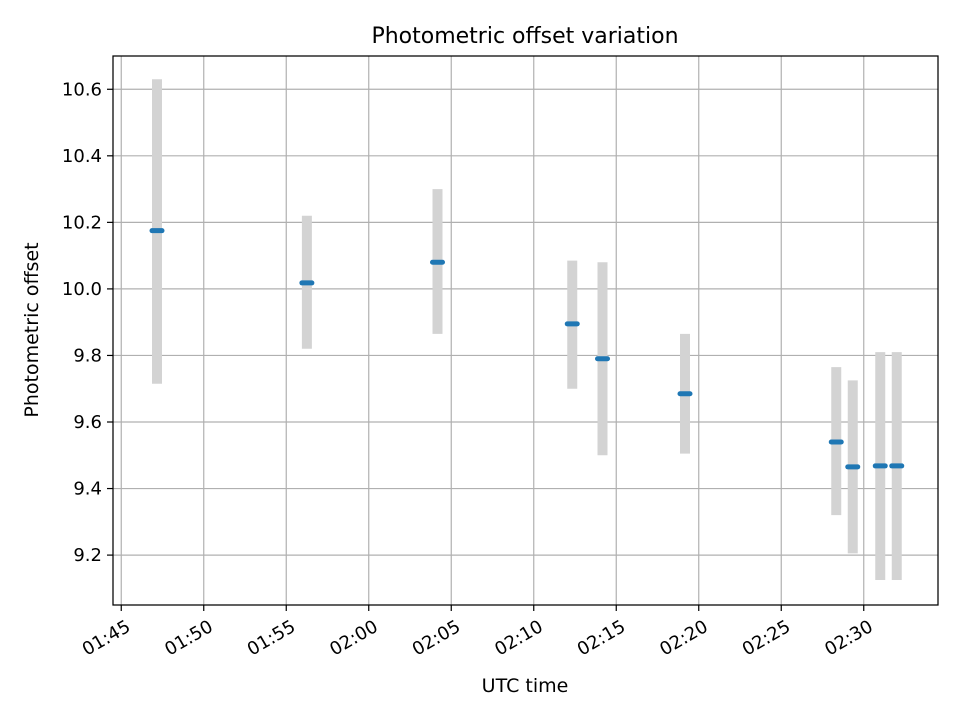  Describe the element at coordinates (525, 686) in the screenshot. I see `x-axis-label: UTC time` at that location.